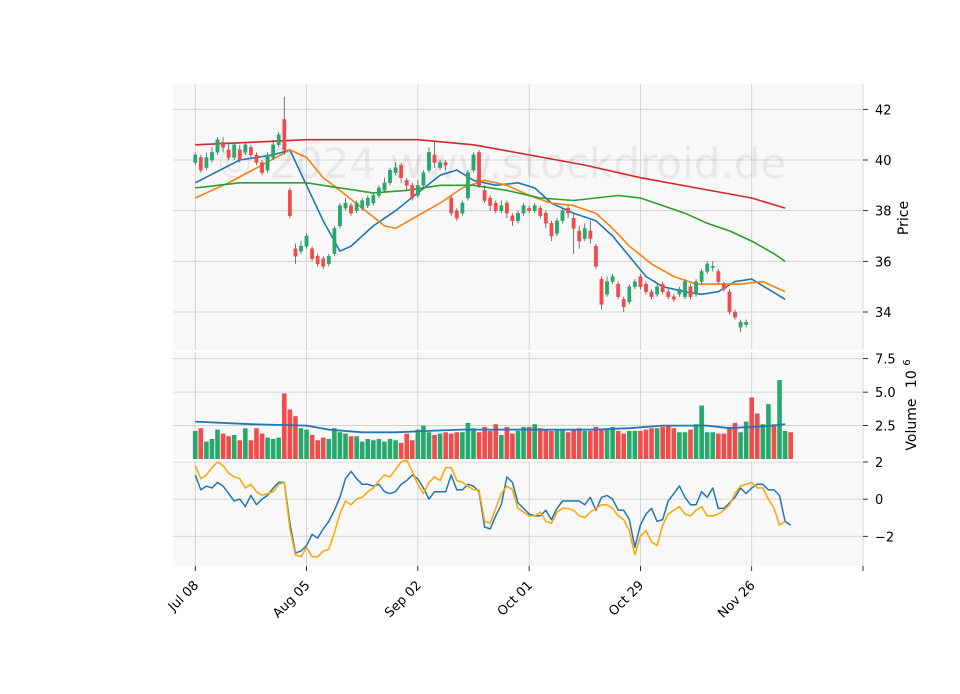 The height and width of the screenshot is (694, 960). What do you see at coordinates (883, 161) in the screenshot?
I see `y-tick-label: 40` at bounding box center [883, 161].